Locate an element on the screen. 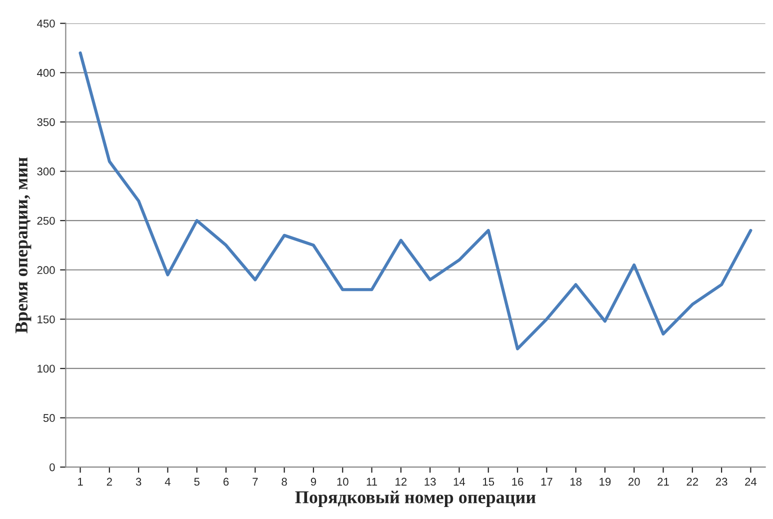 Image resolution: width=773 pixels, height=519 pixels. x-tick-label: 10 is located at coordinates (342, 482).